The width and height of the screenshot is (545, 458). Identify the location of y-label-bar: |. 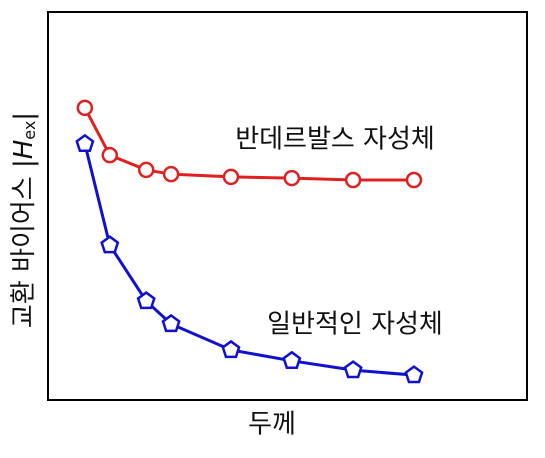
(24, 116).